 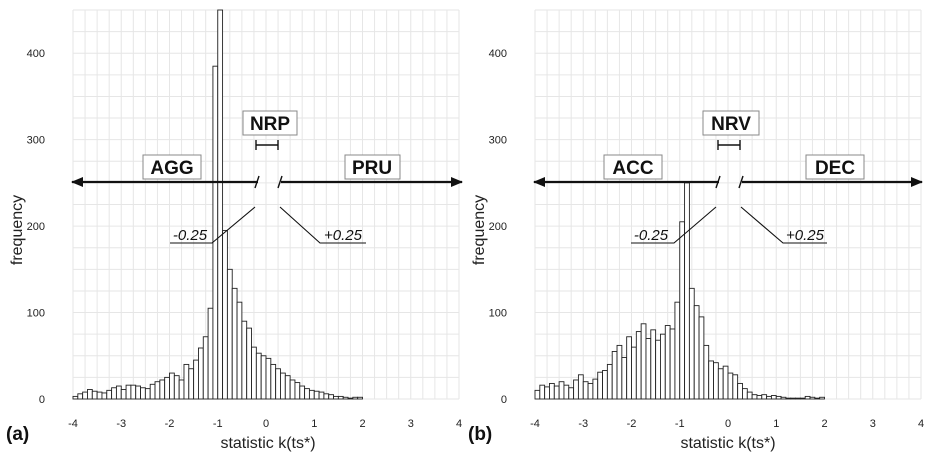 What do you see at coordinates (741, 182) in the screenshot?
I see `right-tick-b` at bounding box center [741, 182].